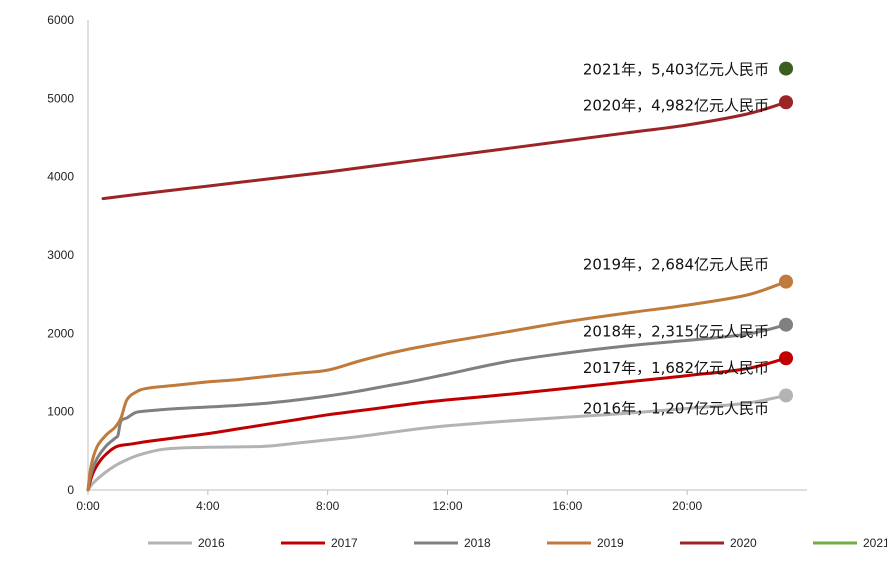 This screenshot has height=567, width=887. Describe the element at coordinates (60, 255) in the screenshot. I see `y-tick-label: 3000` at that location.